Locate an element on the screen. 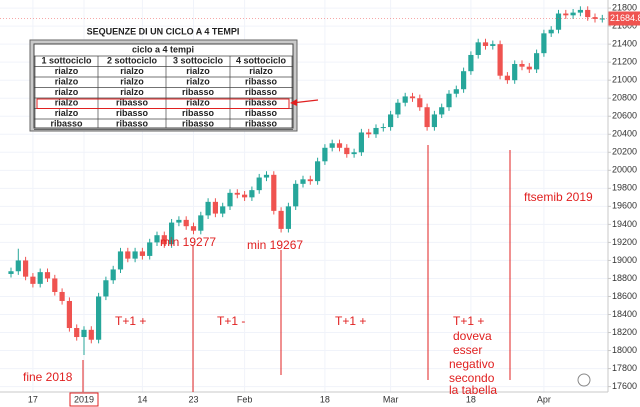 The height and width of the screenshot is (407, 640). x-tick-label: 14 is located at coordinates (142, 399).